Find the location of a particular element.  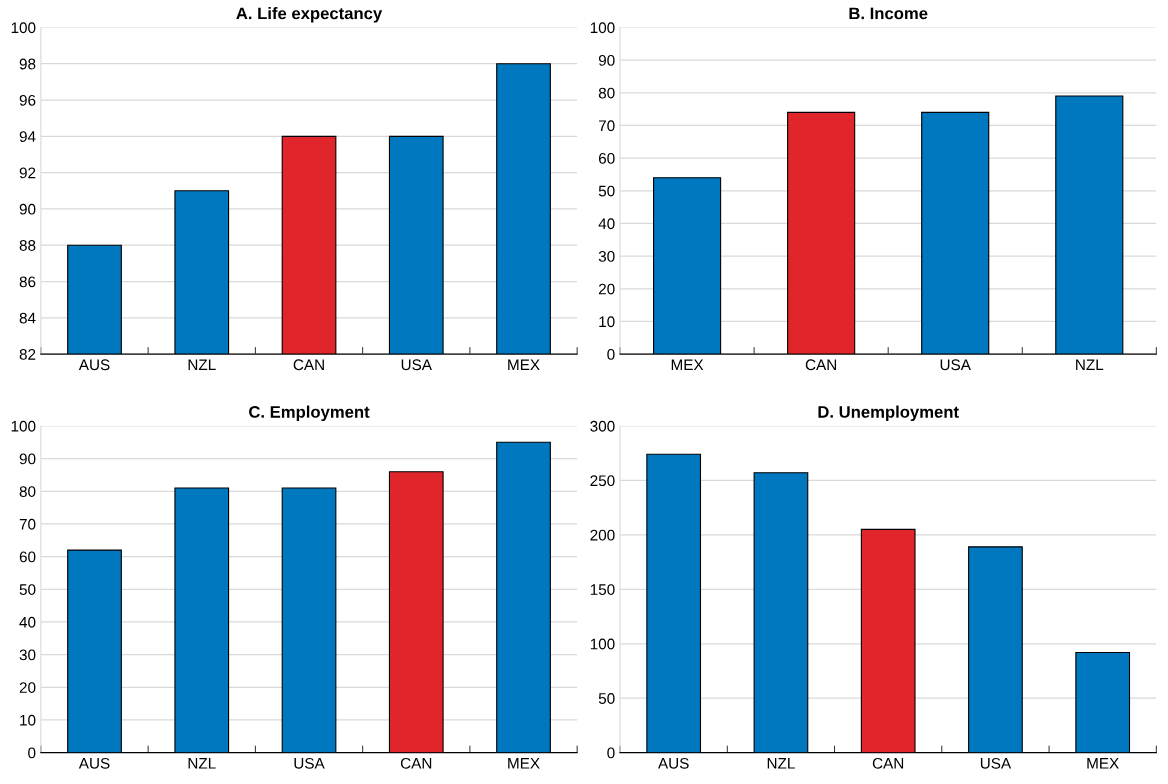

chart-title: C. Employment is located at coordinates (309, 413).